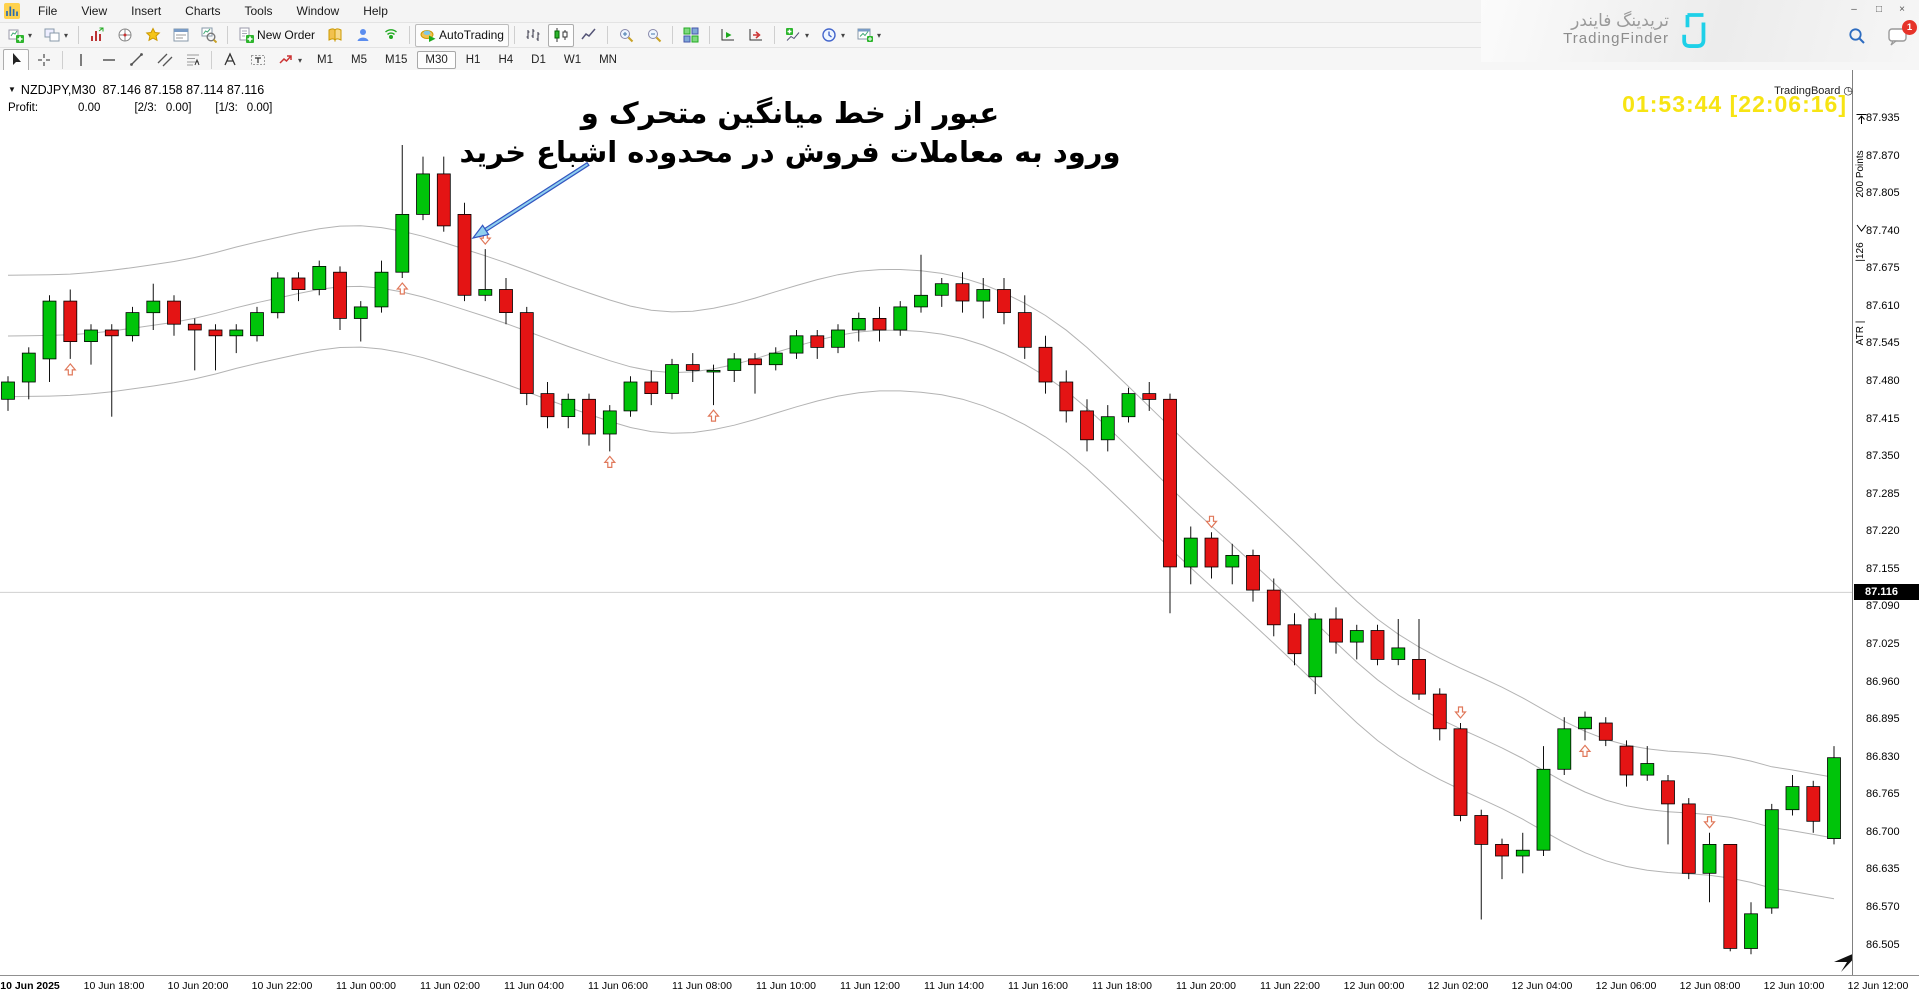 This screenshot has width=1919, height=996. I want to click on strategy-tester-icon, so click(209, 35).